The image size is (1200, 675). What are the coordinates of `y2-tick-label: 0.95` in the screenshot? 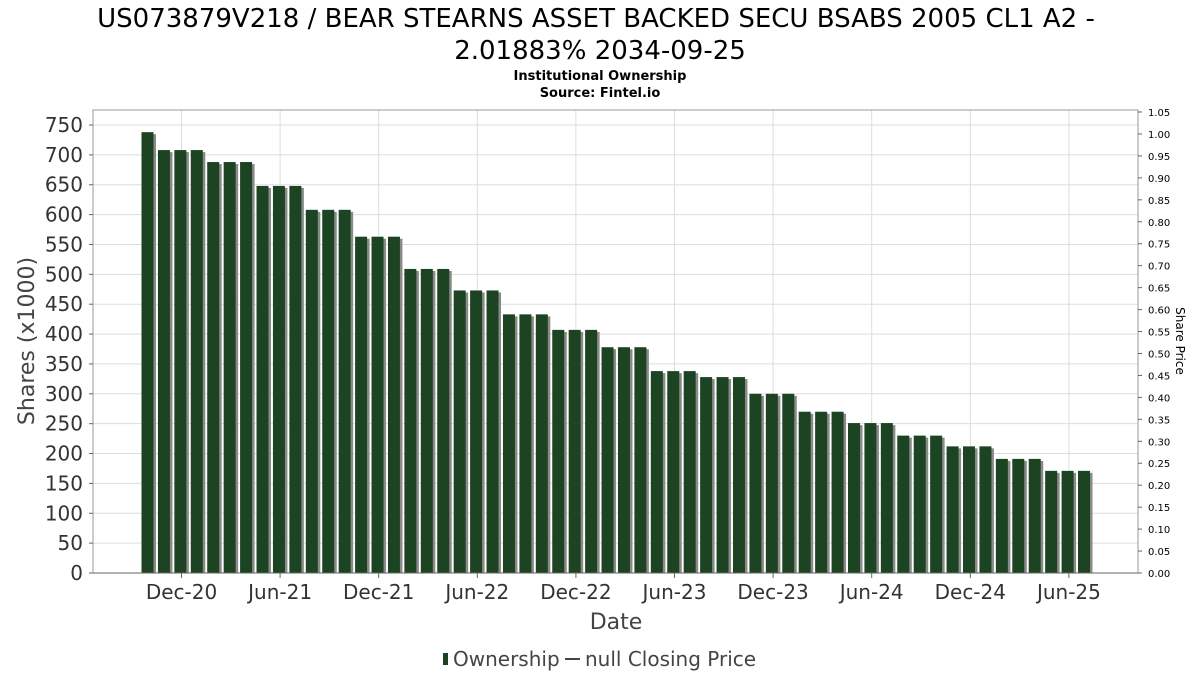 It's located at (1159, 157).